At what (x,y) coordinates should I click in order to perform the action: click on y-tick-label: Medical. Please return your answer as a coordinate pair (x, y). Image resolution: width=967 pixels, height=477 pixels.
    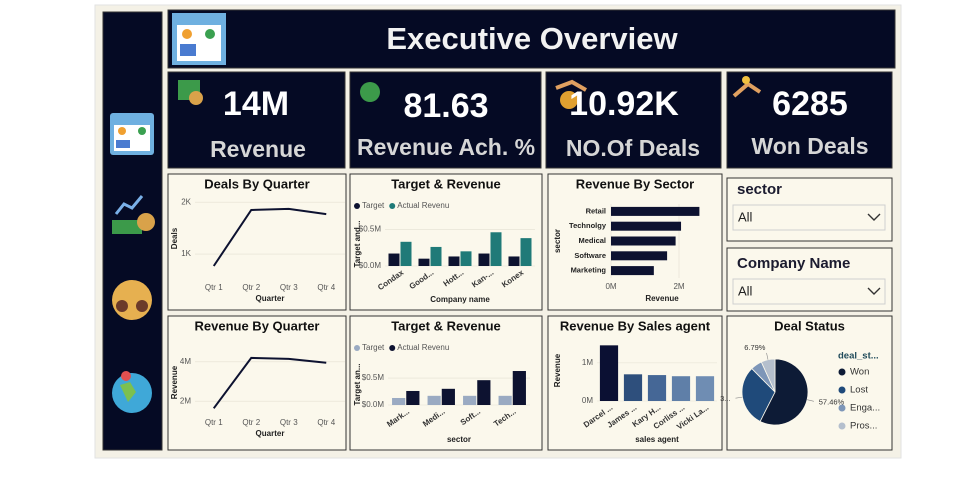
    Looking at the image, I should click on (592, 240).